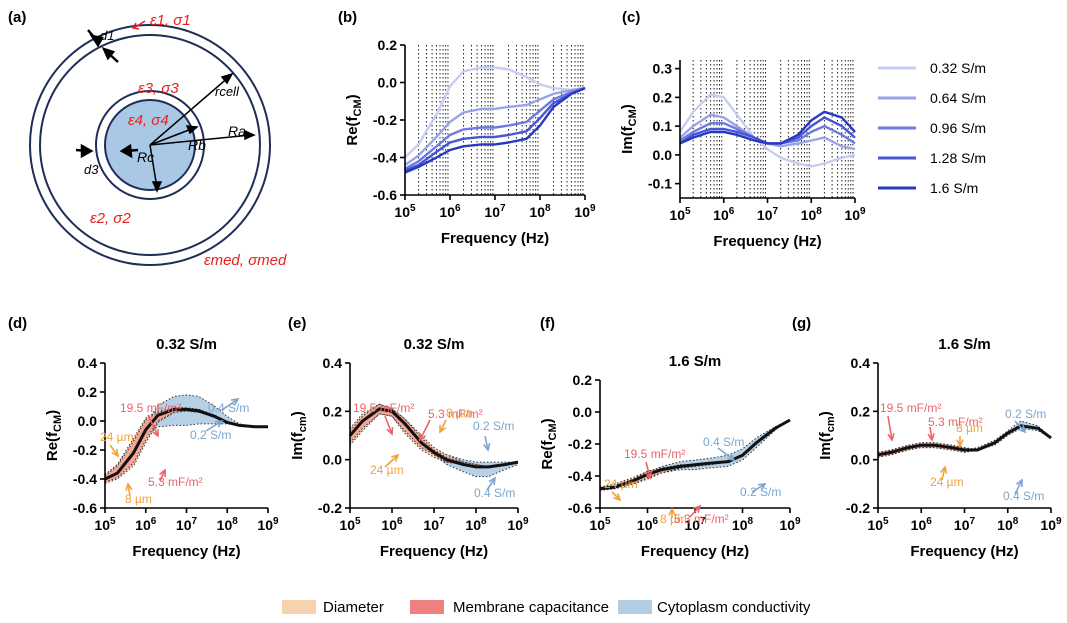  I want to click on radius-lines, so click(202, 132).